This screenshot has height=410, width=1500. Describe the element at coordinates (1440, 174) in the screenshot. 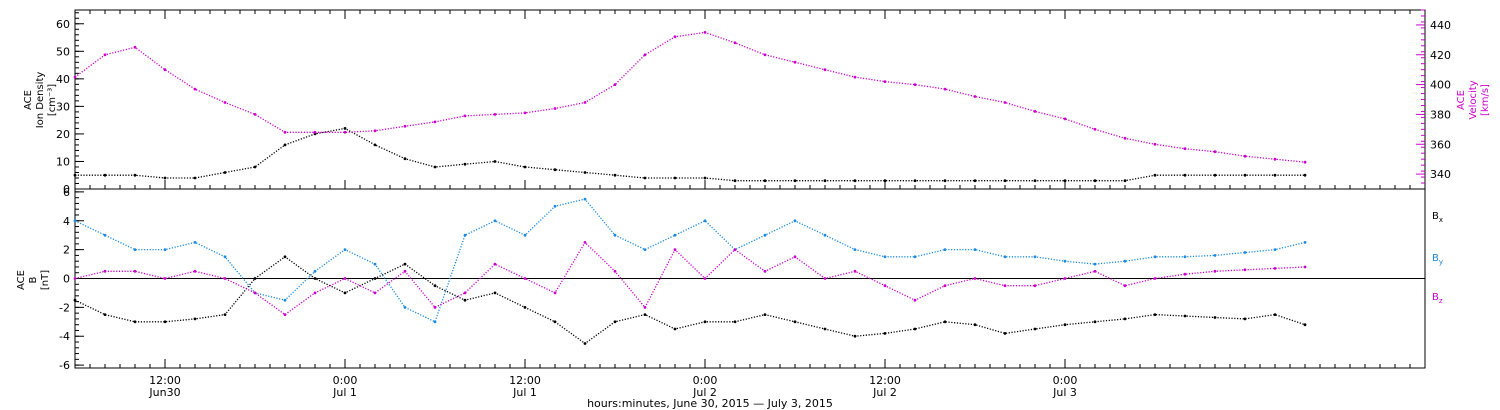

I see `velocity-tick-label: 340` at that location.